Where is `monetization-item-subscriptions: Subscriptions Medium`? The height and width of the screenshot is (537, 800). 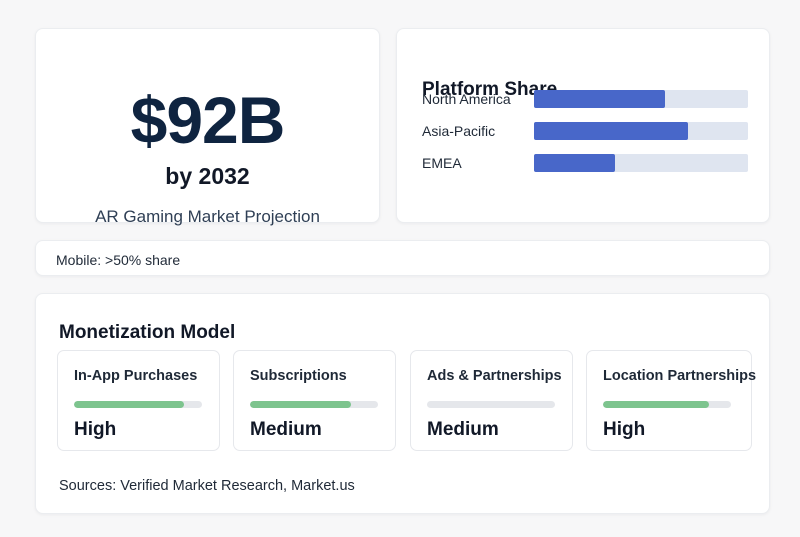 monetization-item-subscriptions: Subscriptions Medium is located at coordinates (314, 400).